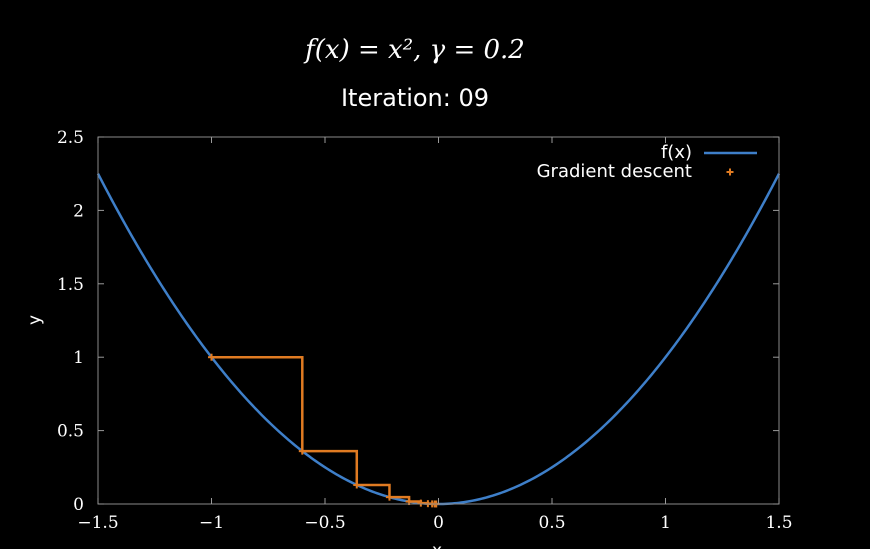 The image size is (870, 549). What do you see at coordinates (551, 523) in the screenshot?
I see `x-tick-label: 0.5` at bounding box center [551, 523].